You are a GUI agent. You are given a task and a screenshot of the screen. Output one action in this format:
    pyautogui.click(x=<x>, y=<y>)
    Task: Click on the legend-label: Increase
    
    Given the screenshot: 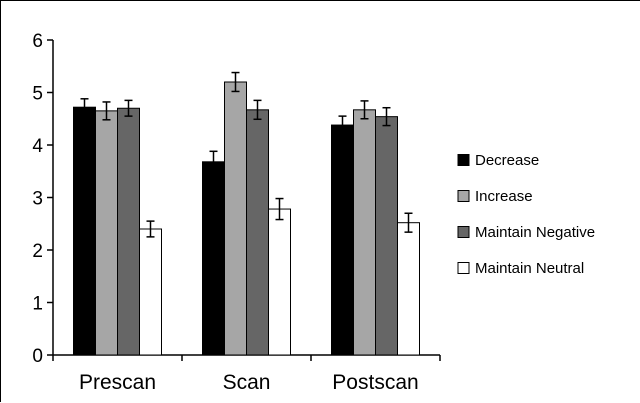 What is the action you would take?
    pyautogui.click(x=504, y=196)
    